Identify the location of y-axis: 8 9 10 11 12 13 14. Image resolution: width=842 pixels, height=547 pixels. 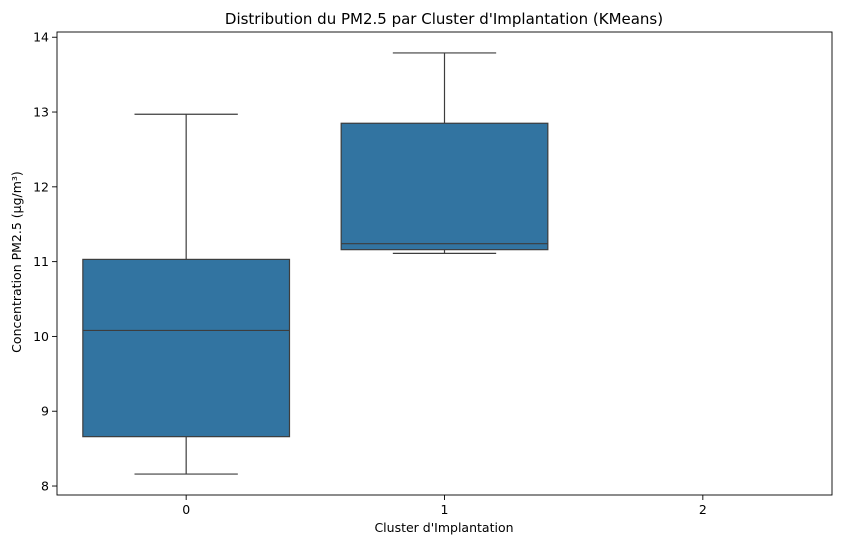
(45, 262).